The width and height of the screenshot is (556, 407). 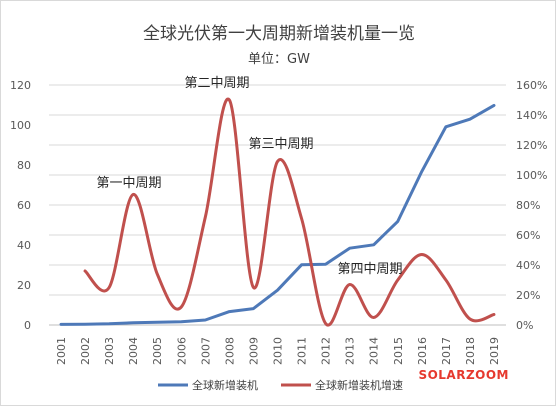 I want to click on right-axis-ticks: 0% 20% 40% 60% 80% 100% 120% 140% 160%, so click(x=531, y=205).